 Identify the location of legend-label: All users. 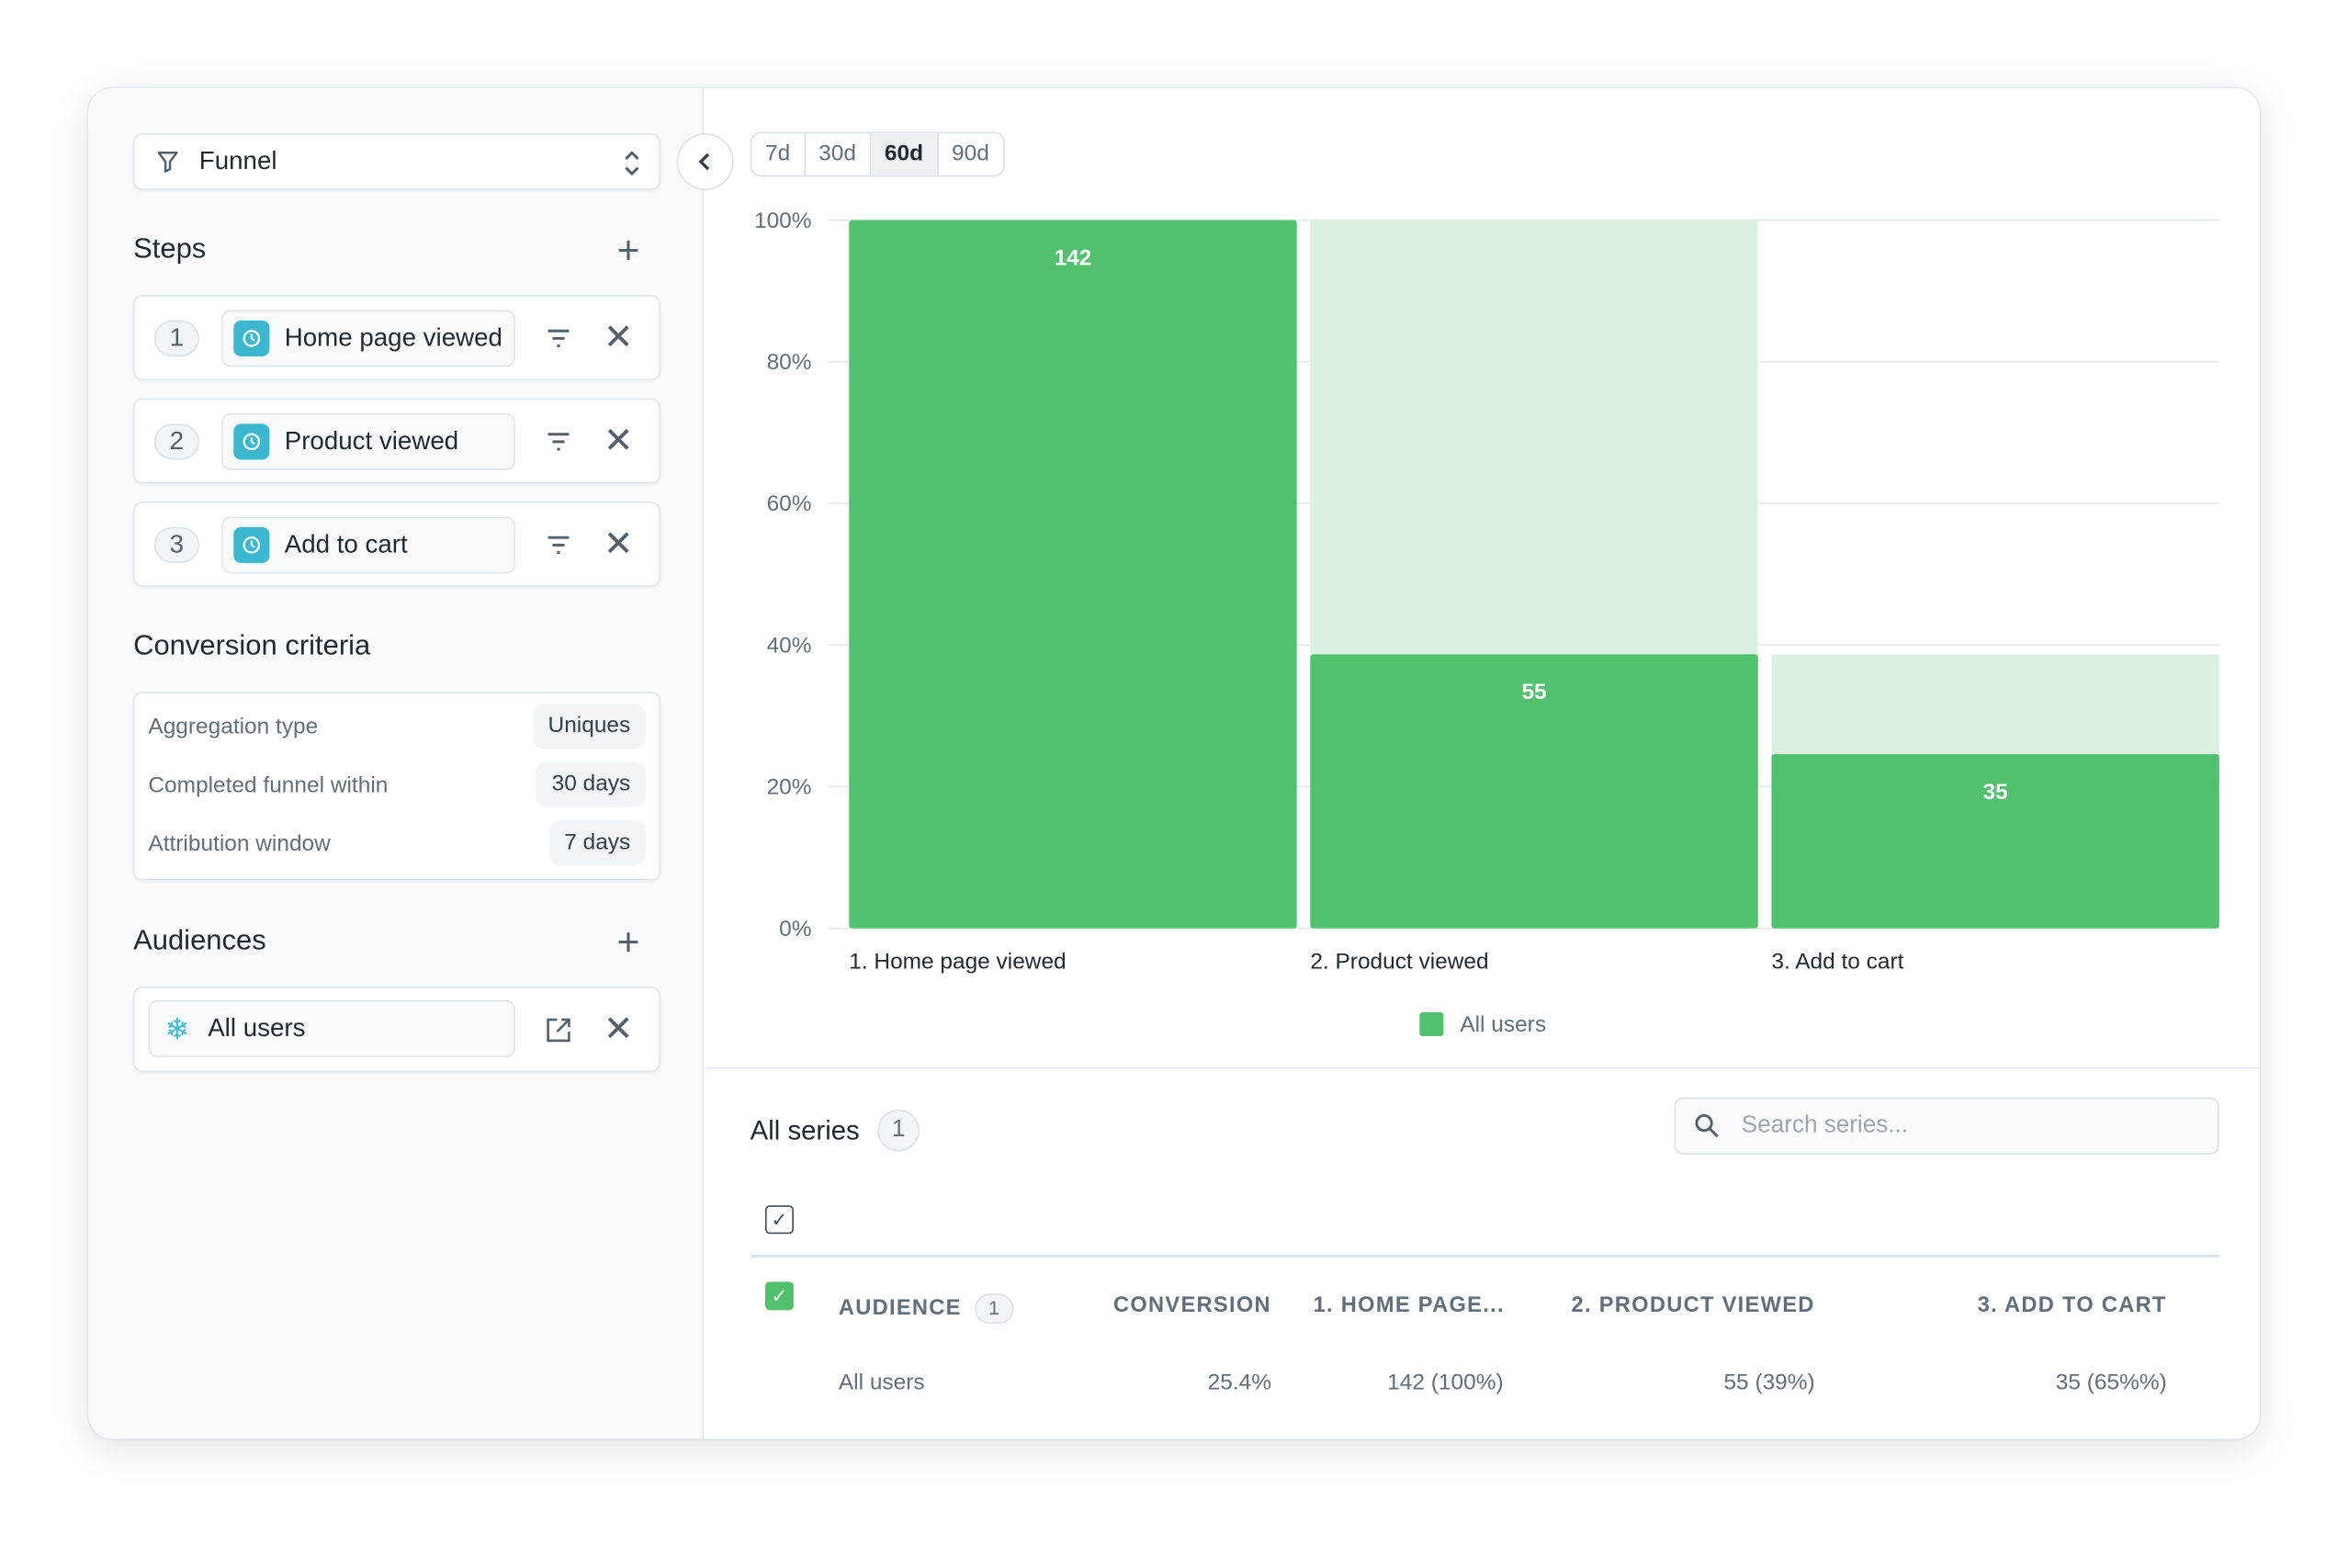
(1503, 1024).